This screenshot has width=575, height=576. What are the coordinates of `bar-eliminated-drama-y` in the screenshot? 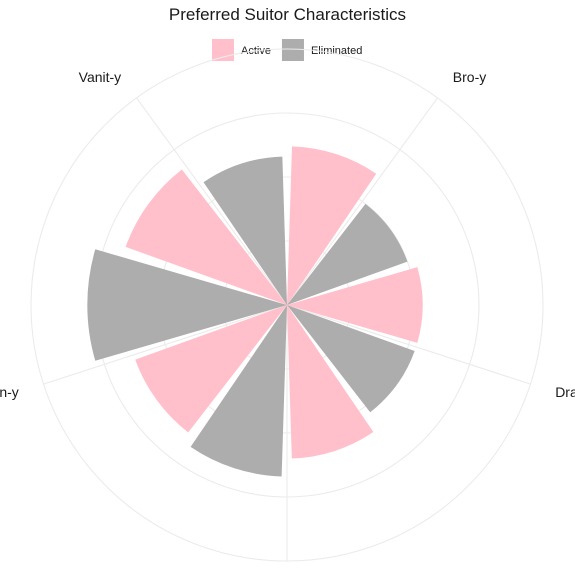 It's located at (351, 359).